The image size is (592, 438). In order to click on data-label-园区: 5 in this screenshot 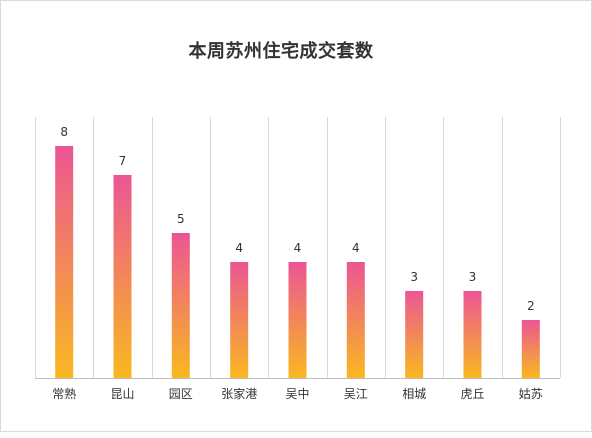, I will do `click(181, 219)`.